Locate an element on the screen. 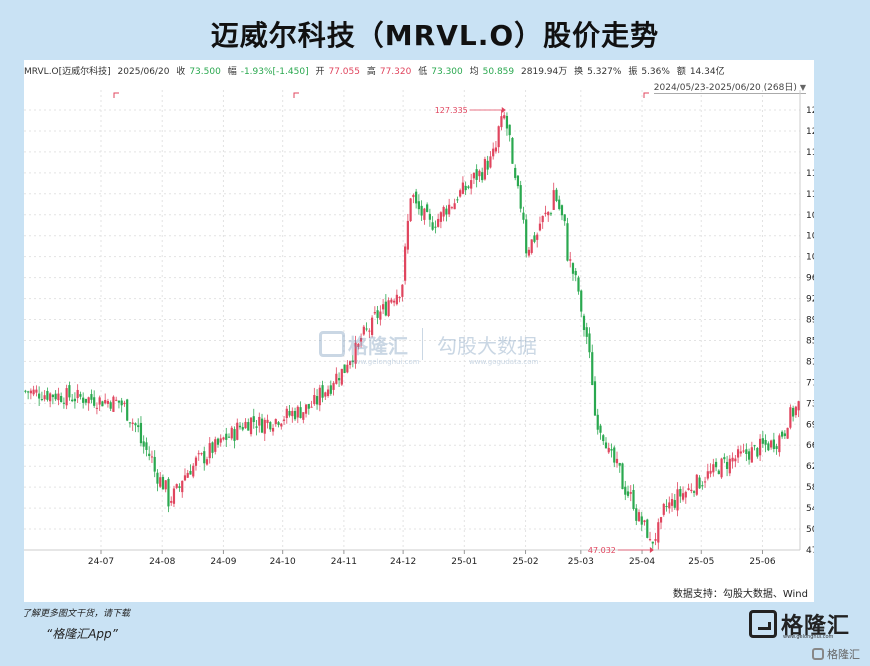  y-tick-label: 92.919 is located at coordinates (810, 300).